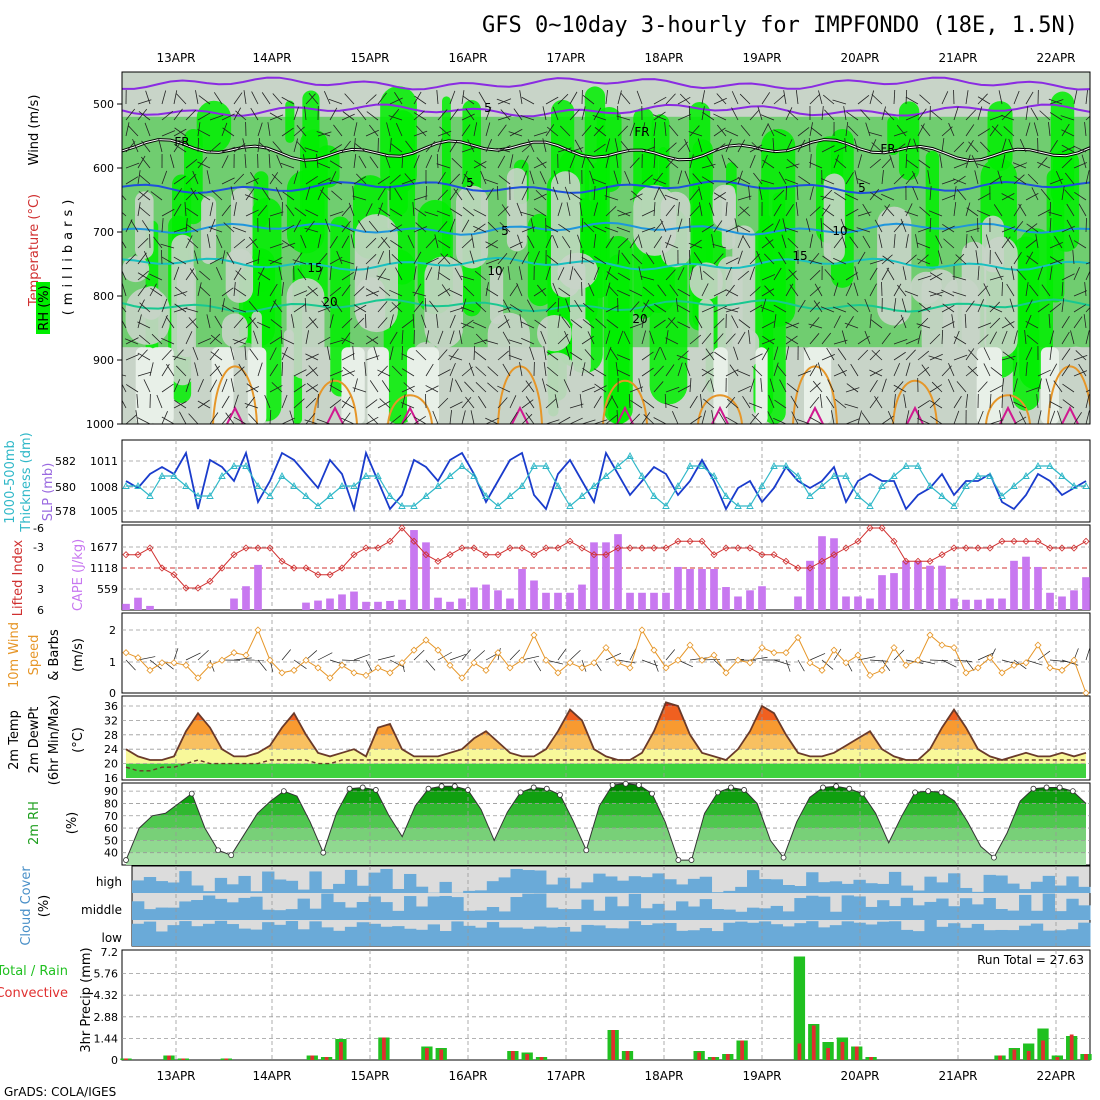 Image resolution: width=1100 pixels, height=1100 pixels. What do you see at coordinates (111, 720) in the screenshot?
I see `temp-tick-label: 32` at bounding box center [111, 720].